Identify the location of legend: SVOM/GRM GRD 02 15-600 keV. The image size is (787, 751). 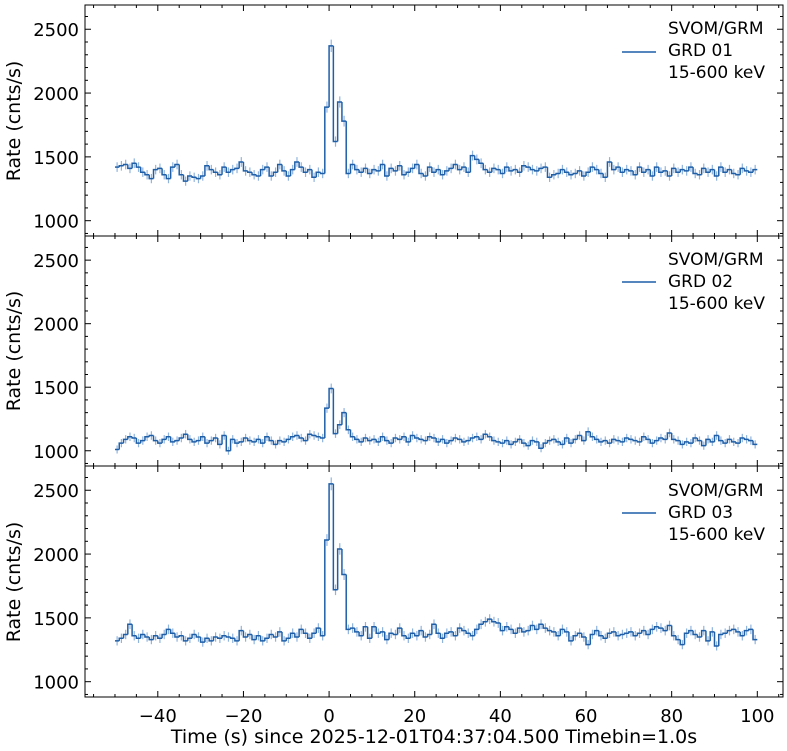
(693, 282).